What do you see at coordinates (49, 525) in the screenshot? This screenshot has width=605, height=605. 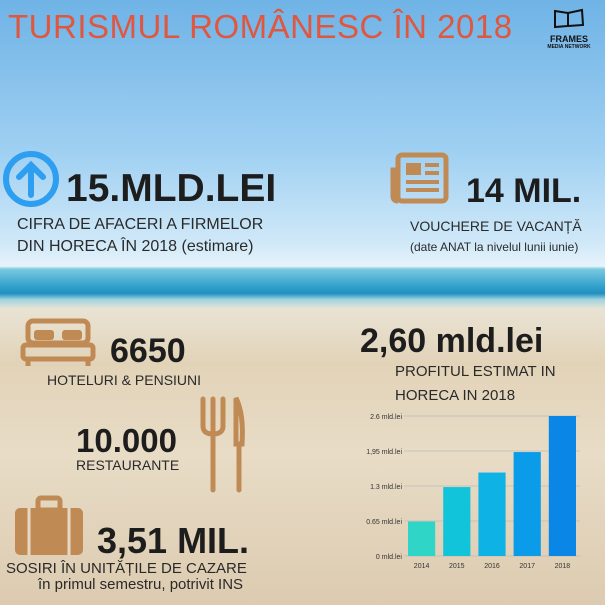 I see `suitcase-icon` at bounding box center [49, 525].